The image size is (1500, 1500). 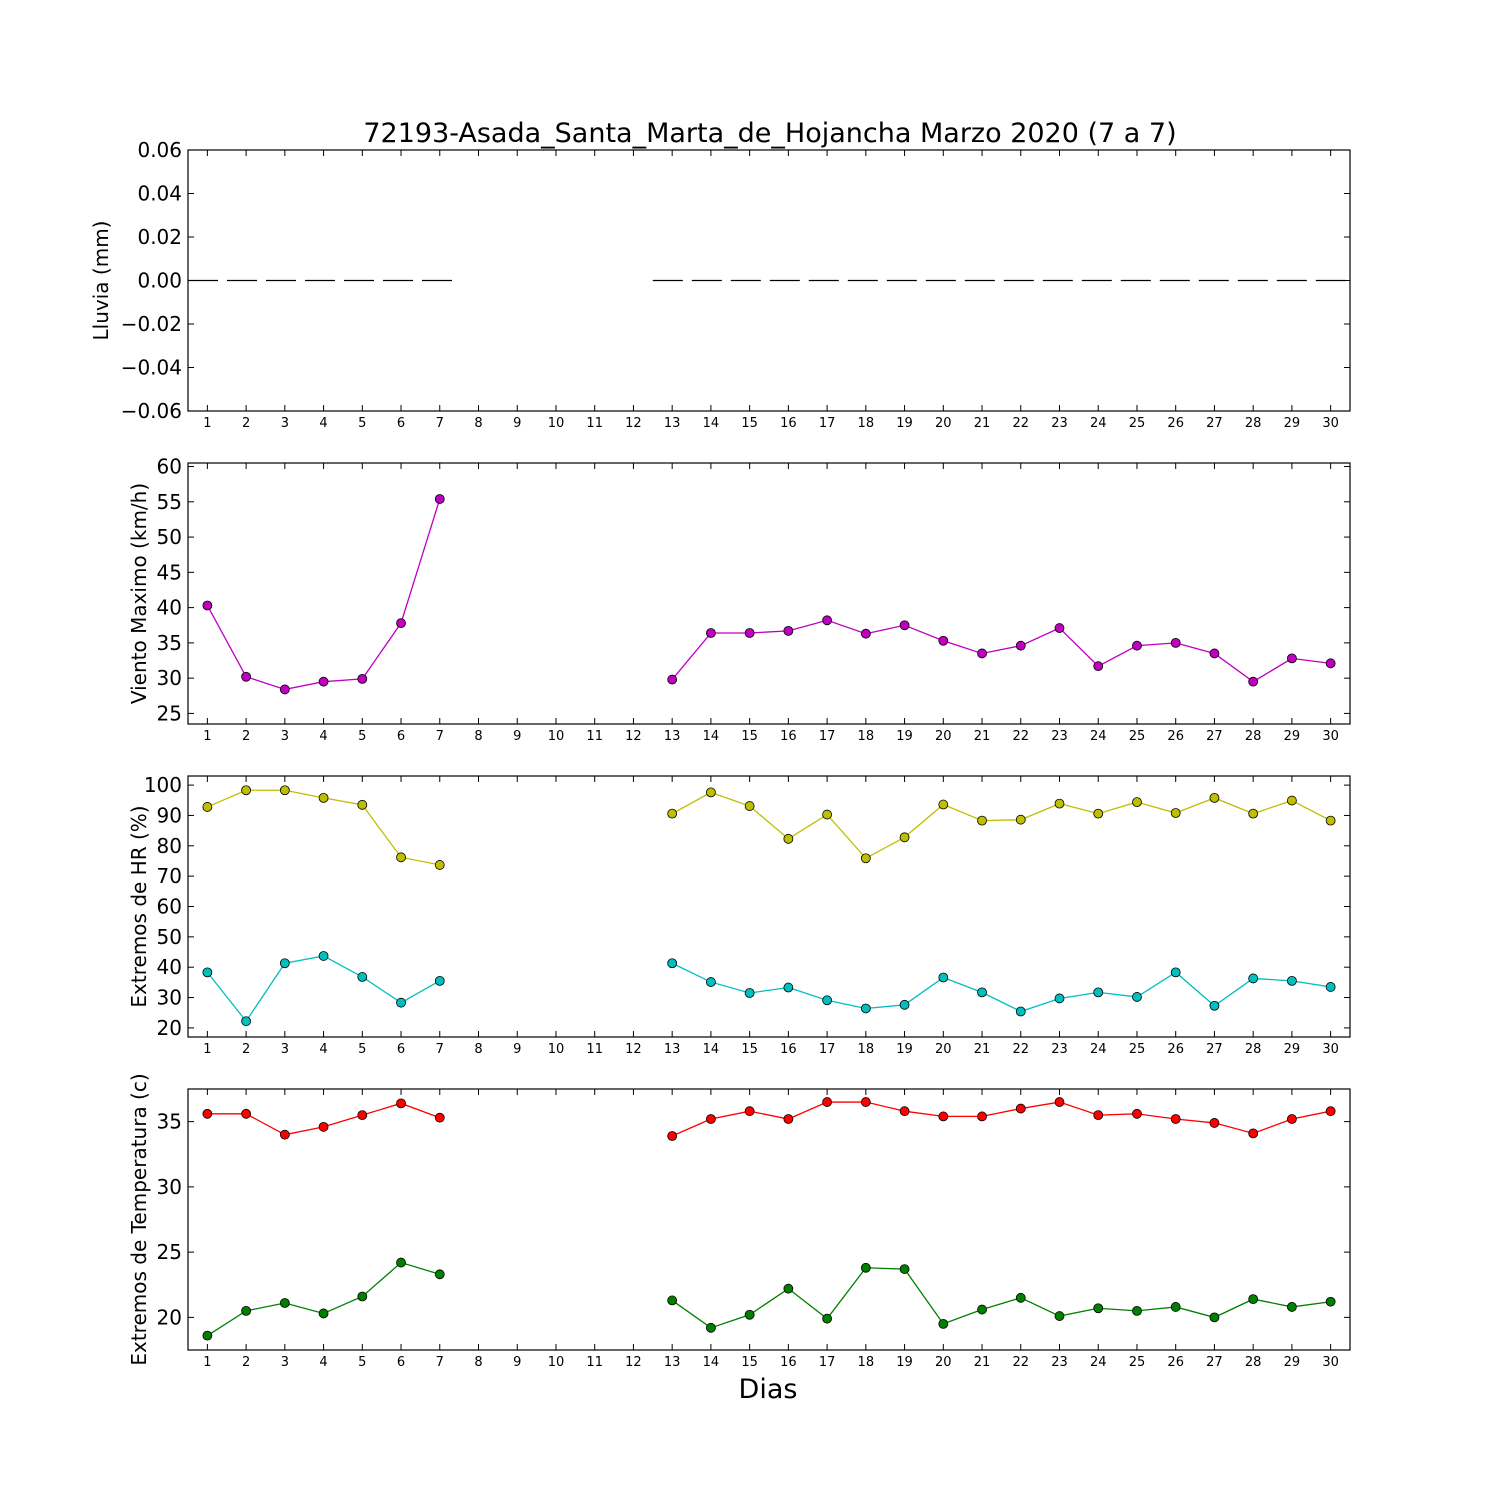 I want to click on x-tick-label: 20, so click(x=943, y=423).